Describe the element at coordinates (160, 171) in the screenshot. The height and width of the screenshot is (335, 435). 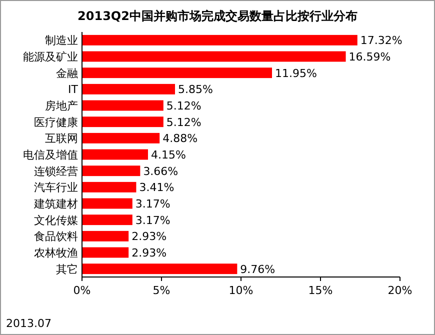
I see `data-label: 3.66%` at that location.